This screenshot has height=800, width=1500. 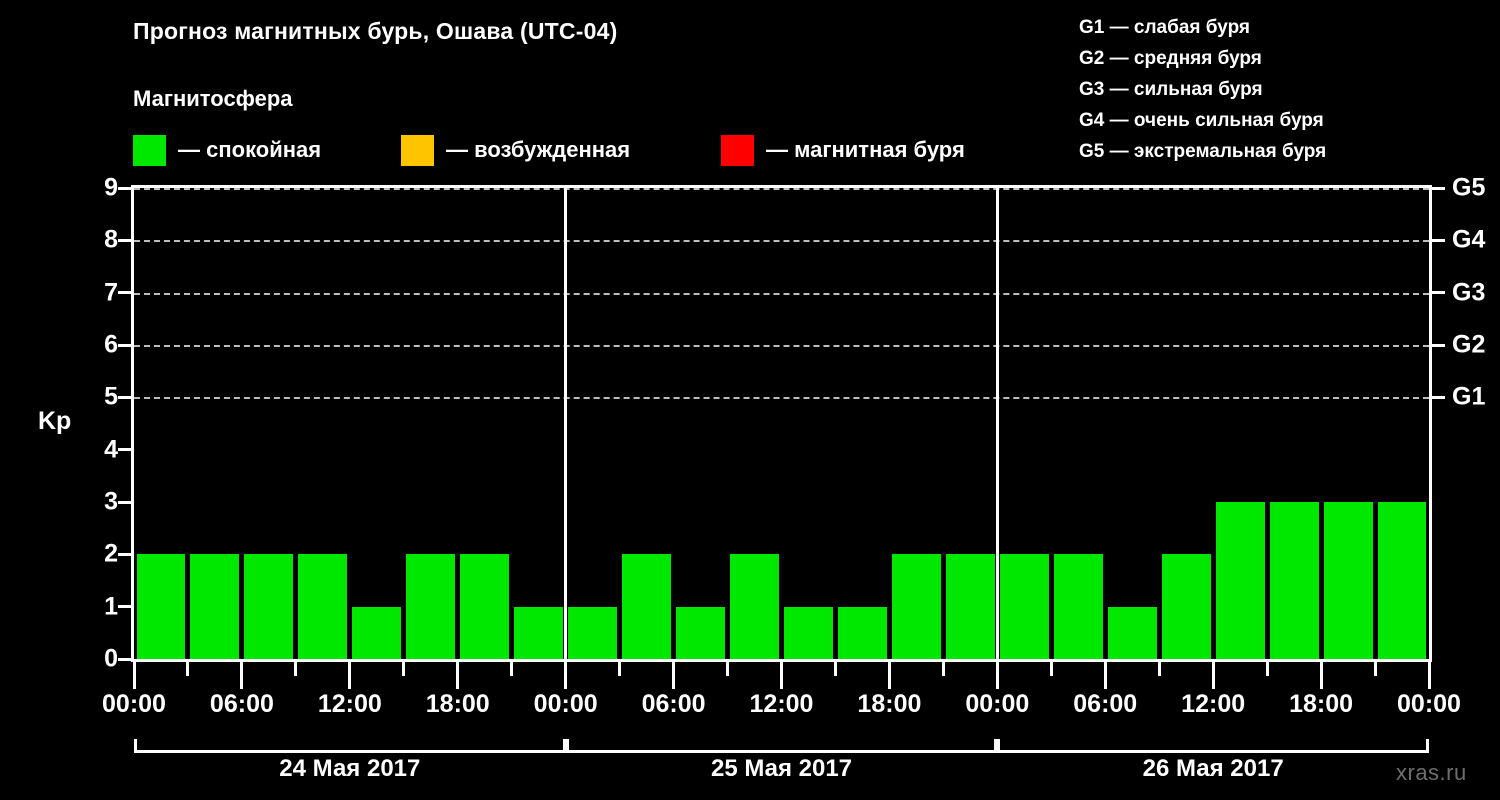 I want to click on magnetosphere-heading: Магнитосфера, so click(x=213, y=98).